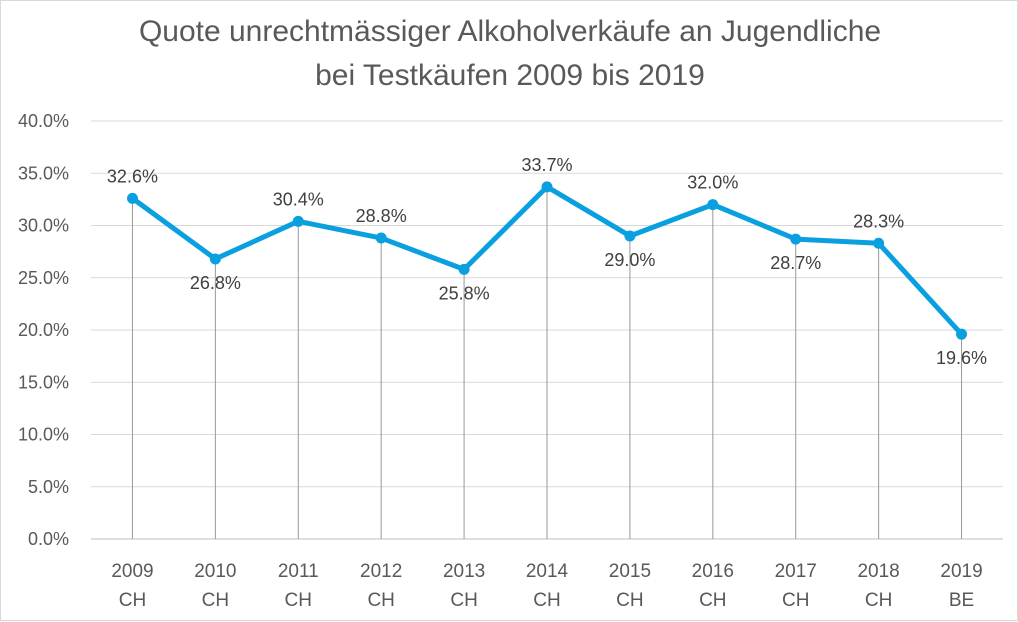 This screenshot has width=1018, height=622. Describe the element at coordinates (48, 539) in the screenshot. I see `y-tick-label: 0.0%` at that location.